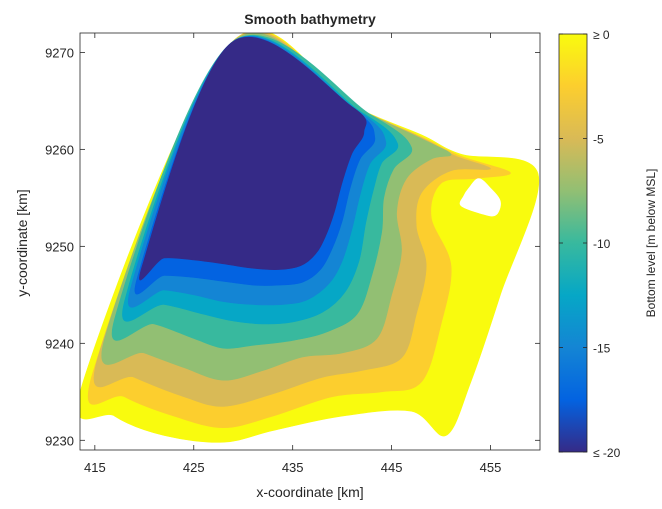 The height and width of the screenshot is (509, 662). I want to click on x-axis-label: x-coordinate [km], so click(309, 492).